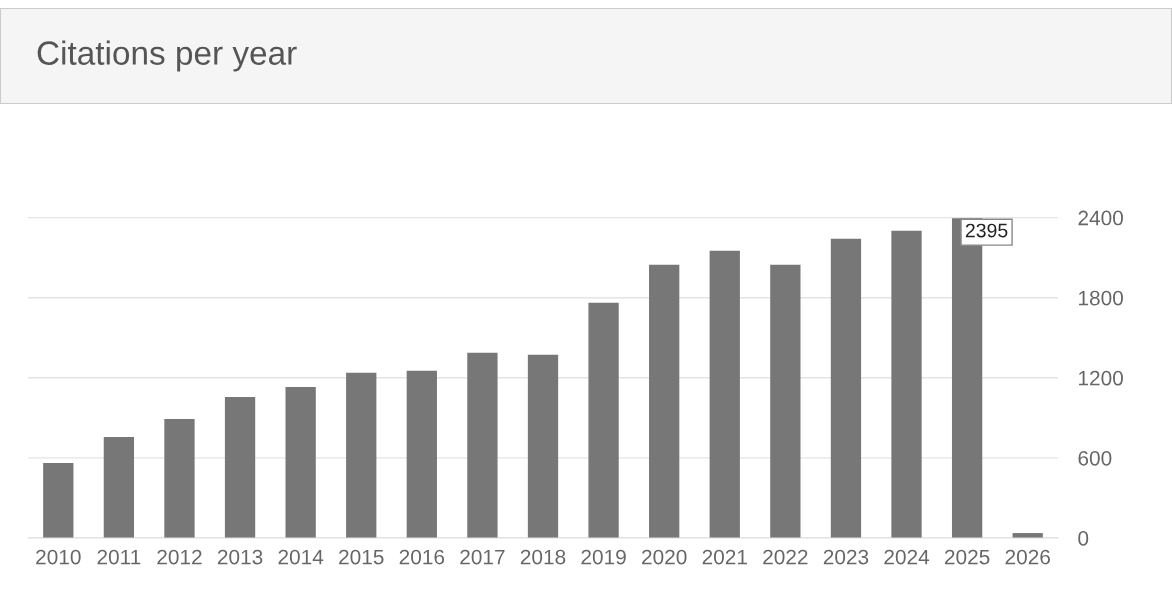  What do you see at coordinates (1095, 458) in the screenshot?
I see `y-tick-label: 600` at bounding box center [1095, 458].